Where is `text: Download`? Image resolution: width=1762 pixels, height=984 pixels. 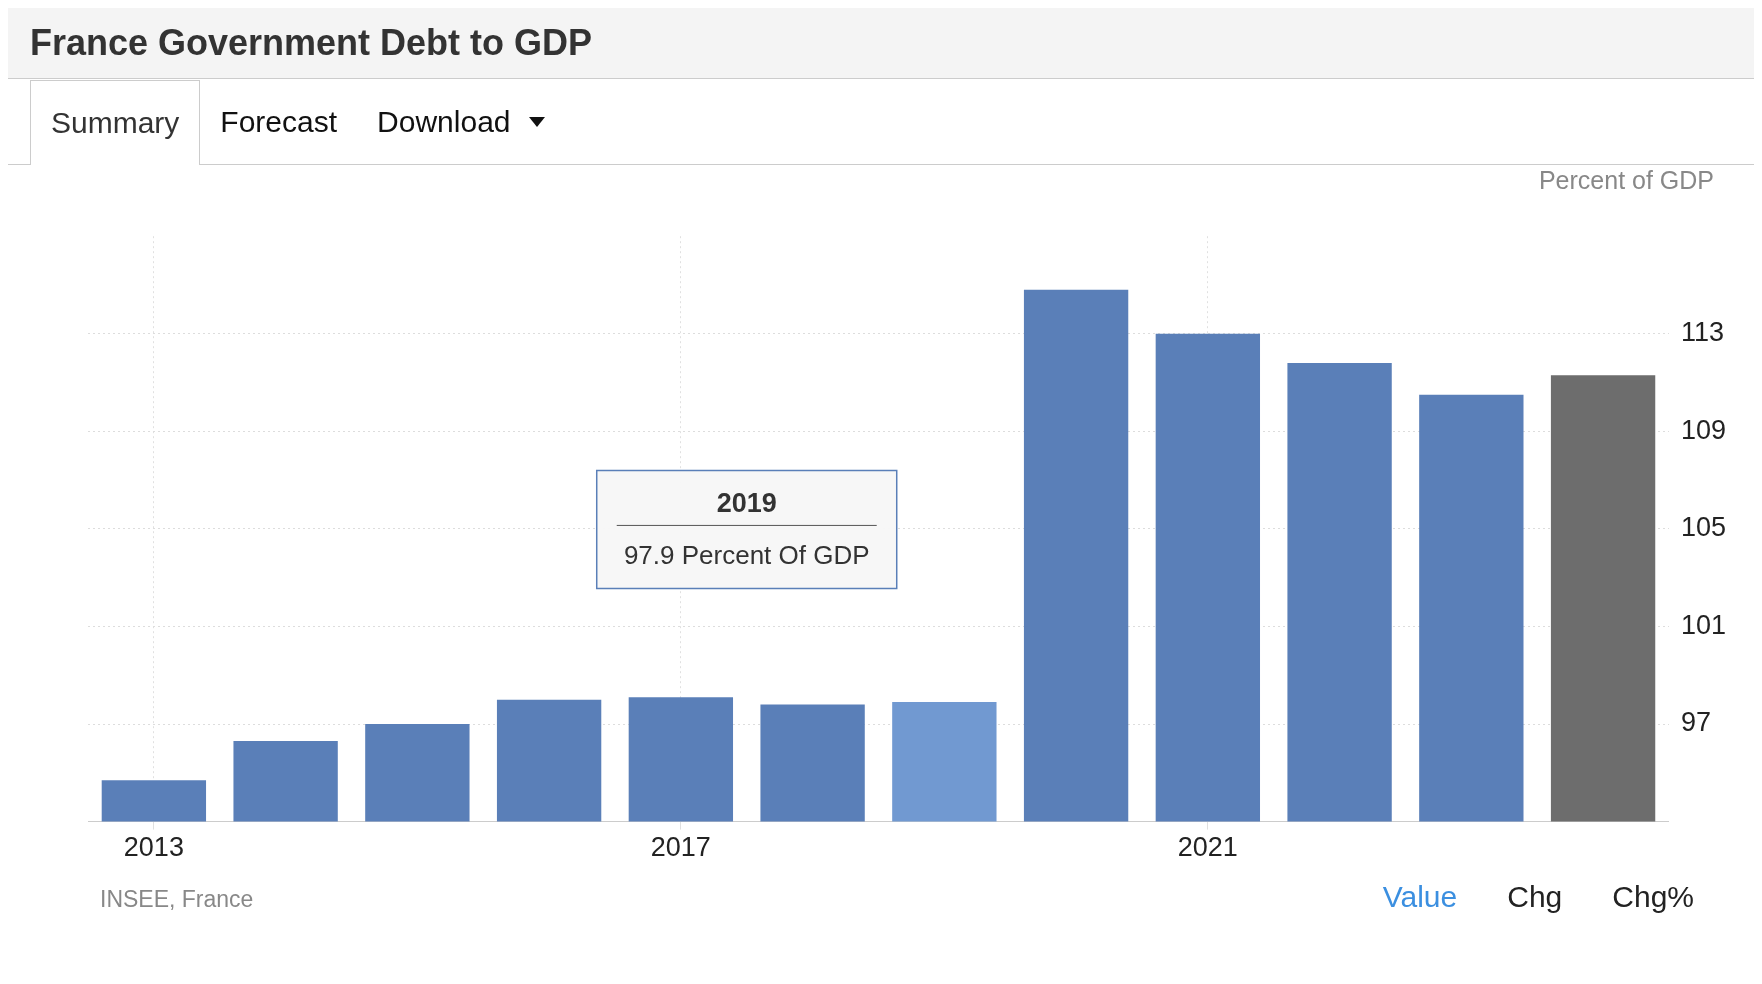
text: Download is located at coordinates (444, 122).